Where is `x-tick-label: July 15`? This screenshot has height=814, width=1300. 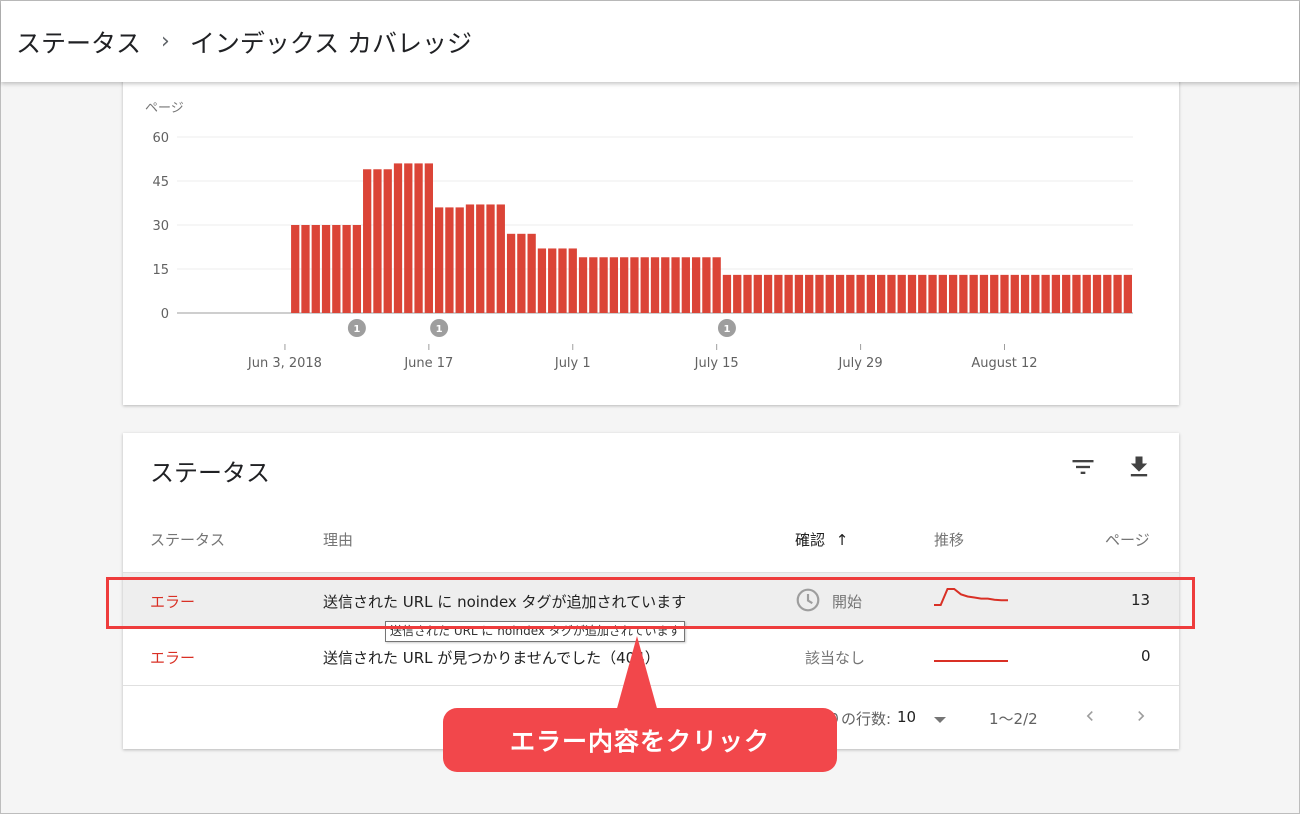 x-tick-label: July 15 is located at coordinates (716, 363).